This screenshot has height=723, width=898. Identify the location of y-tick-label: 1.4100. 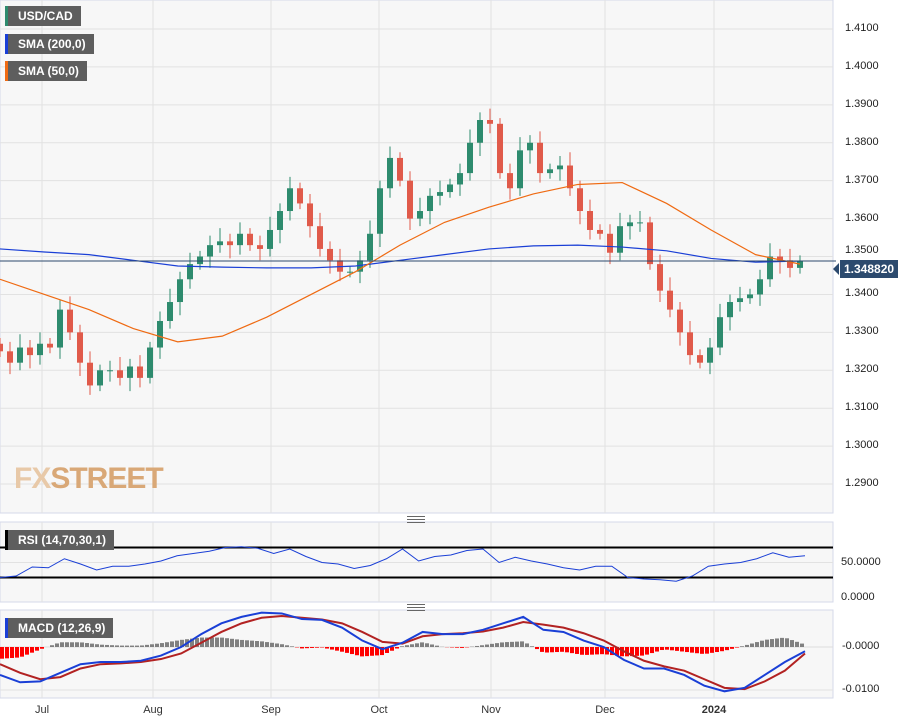
(862, 28).